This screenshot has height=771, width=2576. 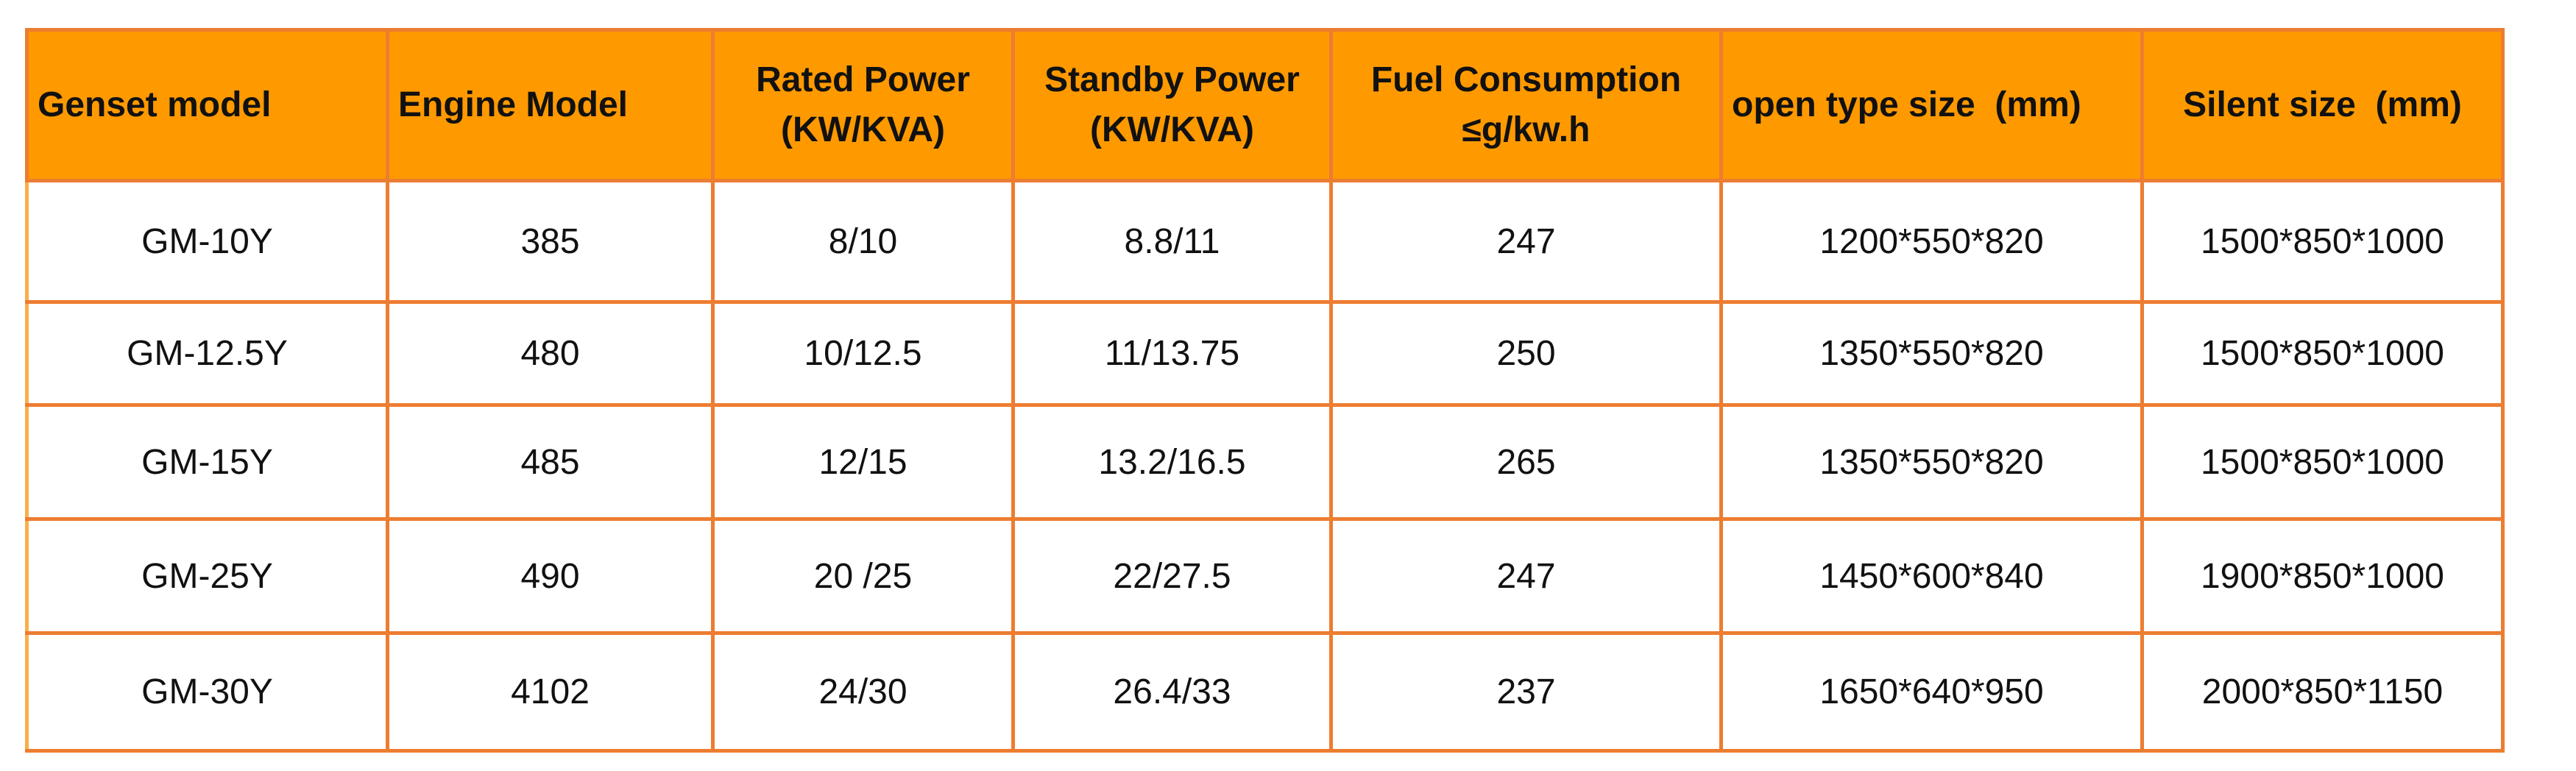 What do you see at coordinates (1526, 105) in the screenshot?
I see `header-fuel-consumption: Fuel Consumption ≤g/kw.h` at bounding box center [1526, 105].